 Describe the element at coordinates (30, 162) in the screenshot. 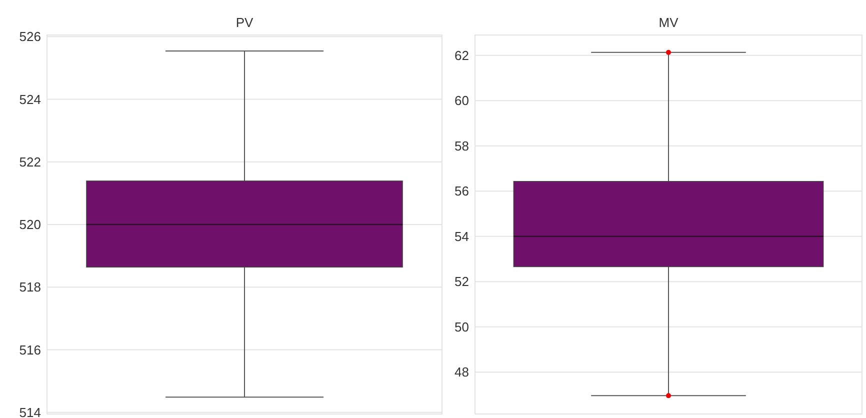

I see `y-tick-label: 522` at that location.